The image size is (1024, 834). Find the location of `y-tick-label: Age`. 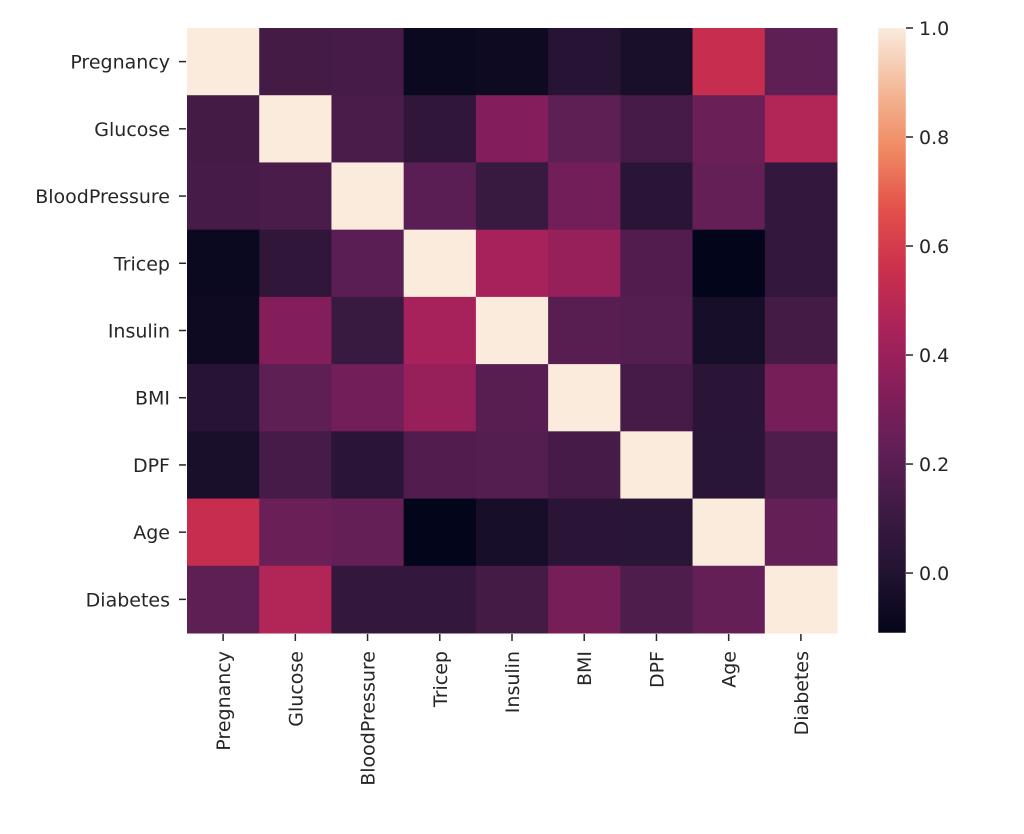

y-tick-label: Age is located at coordinates (151, 533).